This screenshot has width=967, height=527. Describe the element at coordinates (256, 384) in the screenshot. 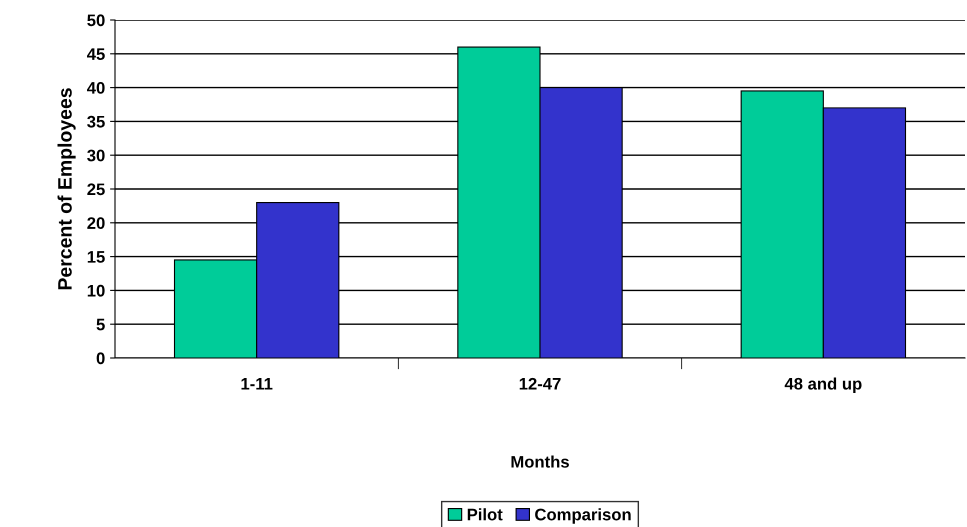

I see `x-tick-label: 1-11` at that location.